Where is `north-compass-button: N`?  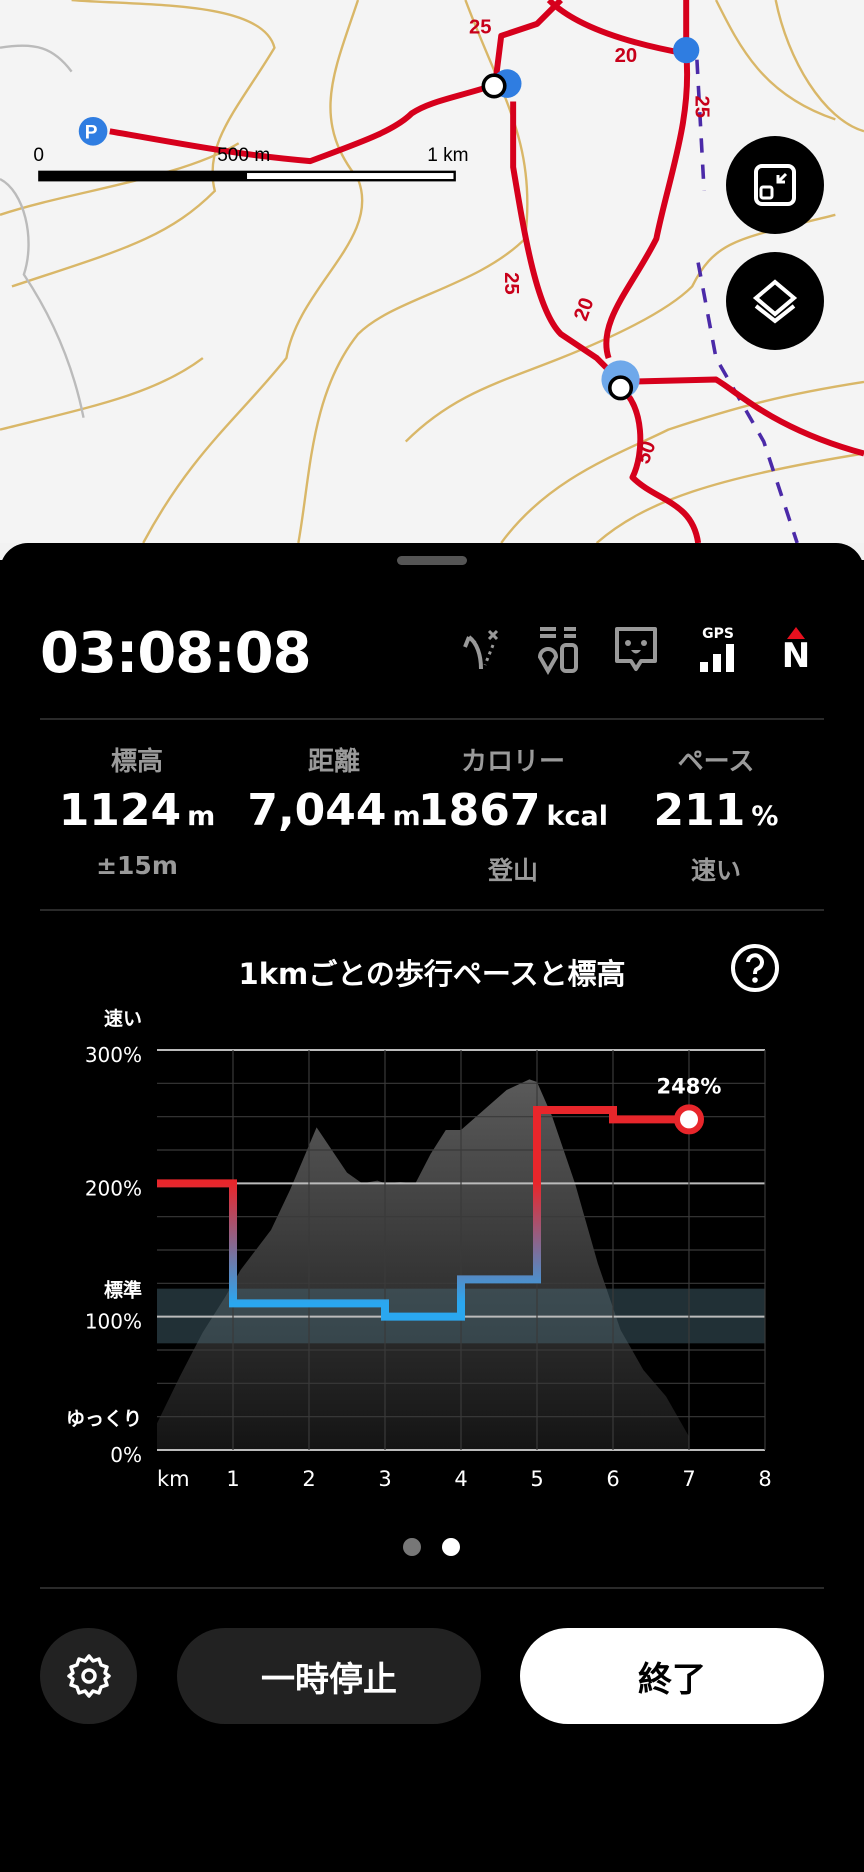 north-compass-button: N is located at coordinates (796, 649).